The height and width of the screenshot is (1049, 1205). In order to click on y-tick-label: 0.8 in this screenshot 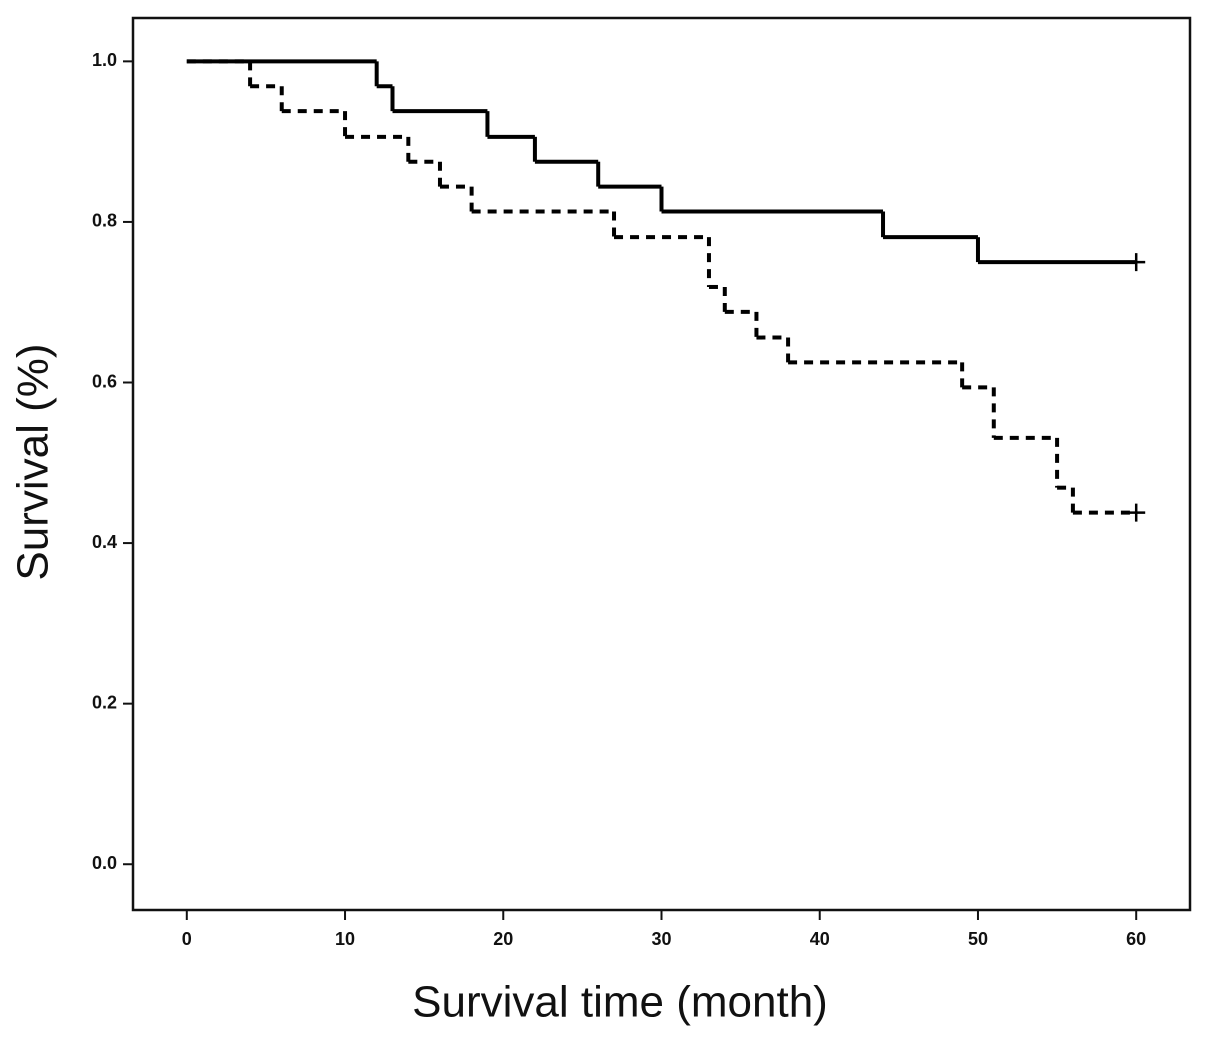, I will do `click(104, 221)`.